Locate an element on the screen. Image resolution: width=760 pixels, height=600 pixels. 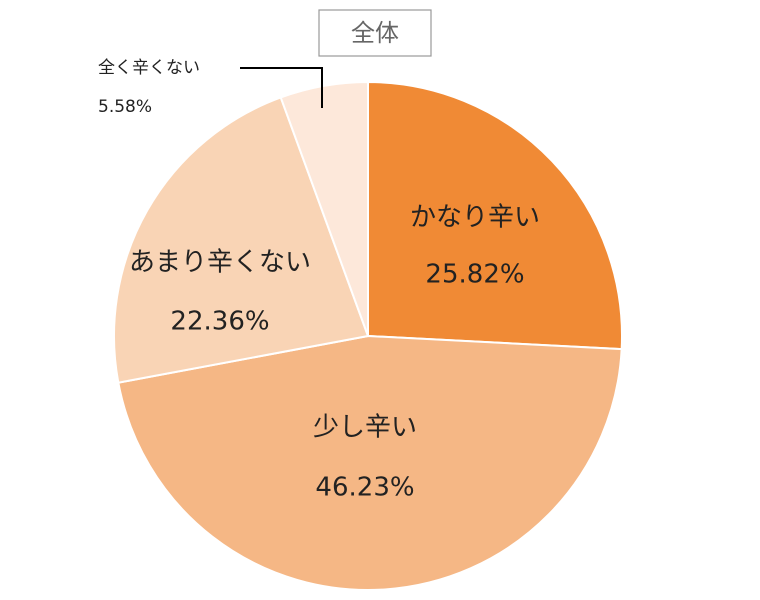
value-label: 5.58% is located at coordinates (125, 107).